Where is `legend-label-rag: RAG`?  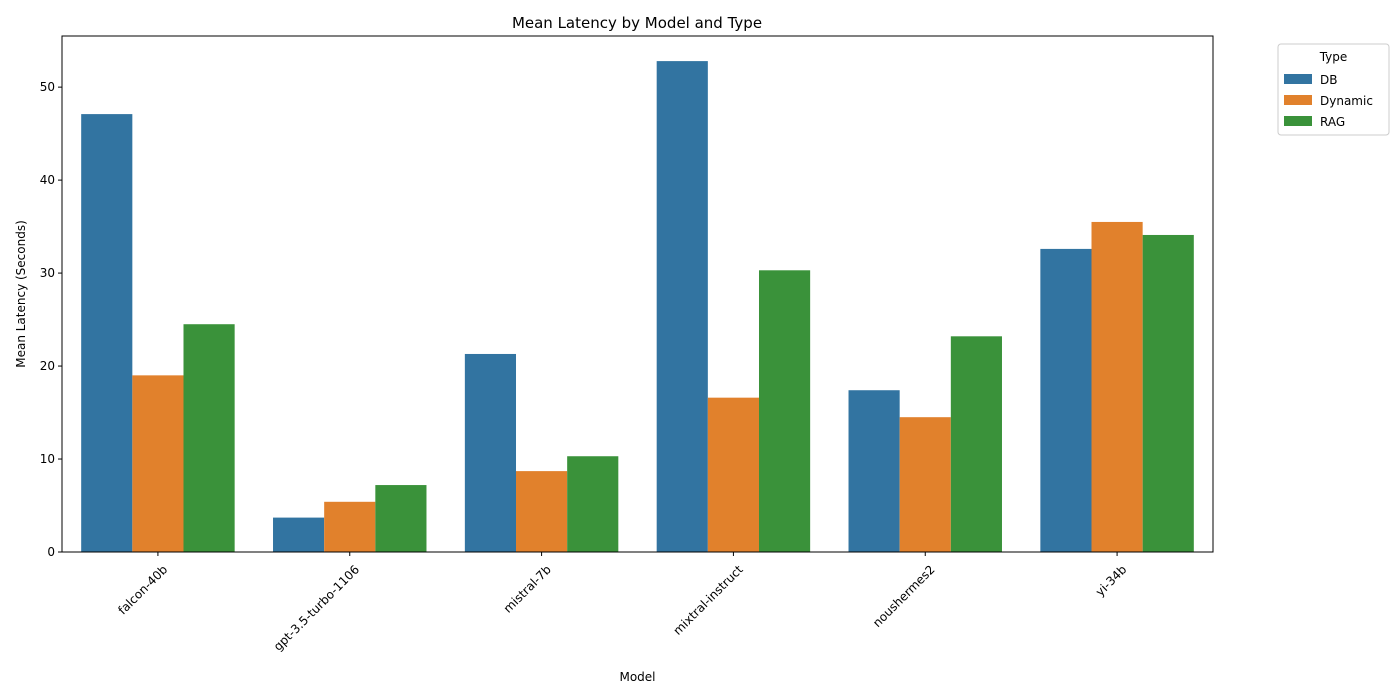 legend-label-rag: RAG is located at coordinates (1332, 122).